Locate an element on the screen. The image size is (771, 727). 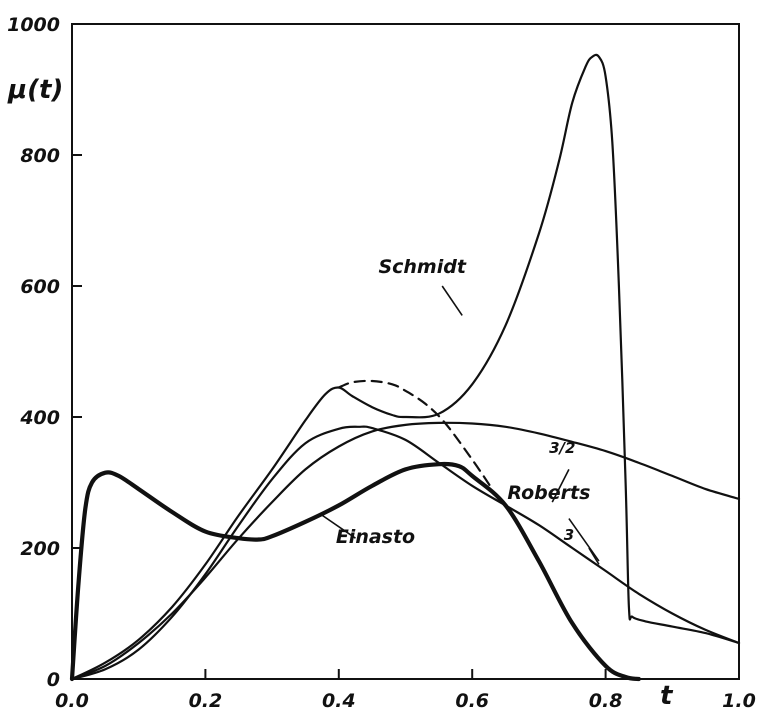
annotation-2: Roberts is located at coordinates (548, 493).